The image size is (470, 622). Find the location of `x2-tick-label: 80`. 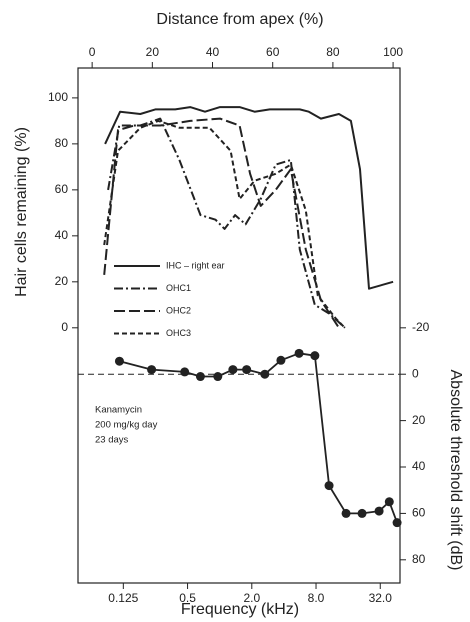

x2-tick-label: 80 is located at coordinates (333, 52).